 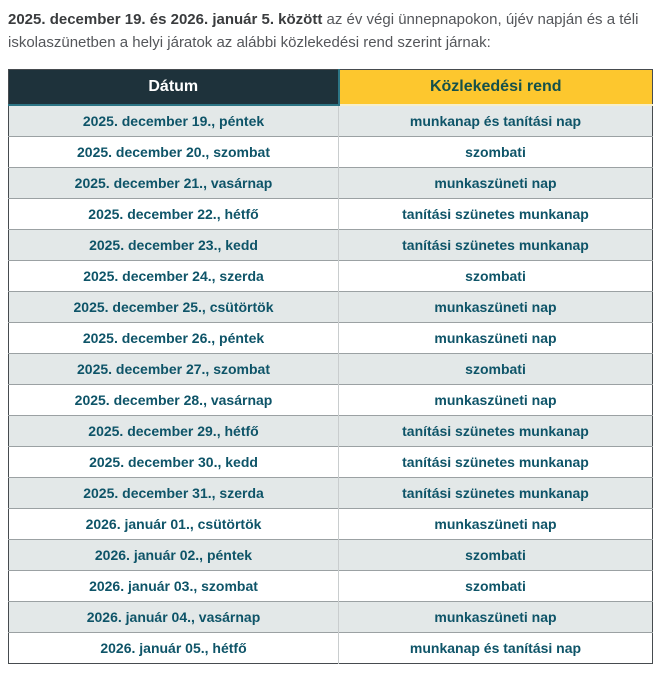 What do you see at coordinates (173, 647) in the screenshot?
I see `date-cell: 2026. január 05., hétfő` at bounding box center [173, 647].